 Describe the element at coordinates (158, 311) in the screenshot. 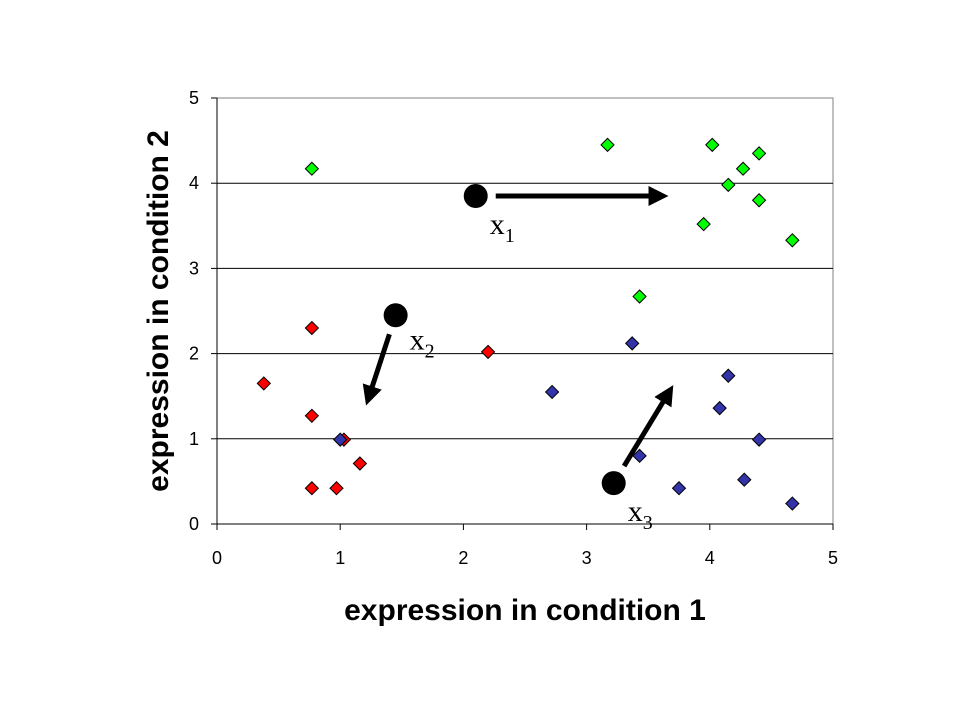

I see `y-axis-title: expression in condition 2` at that location.